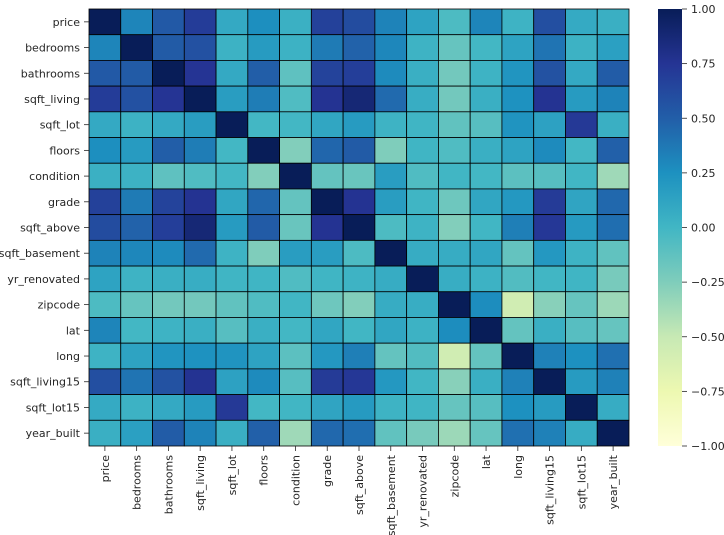  Describe the element at coordinates (40, 253) in the screenshot. I see `y-tick-label: sqft_basement` at that location.